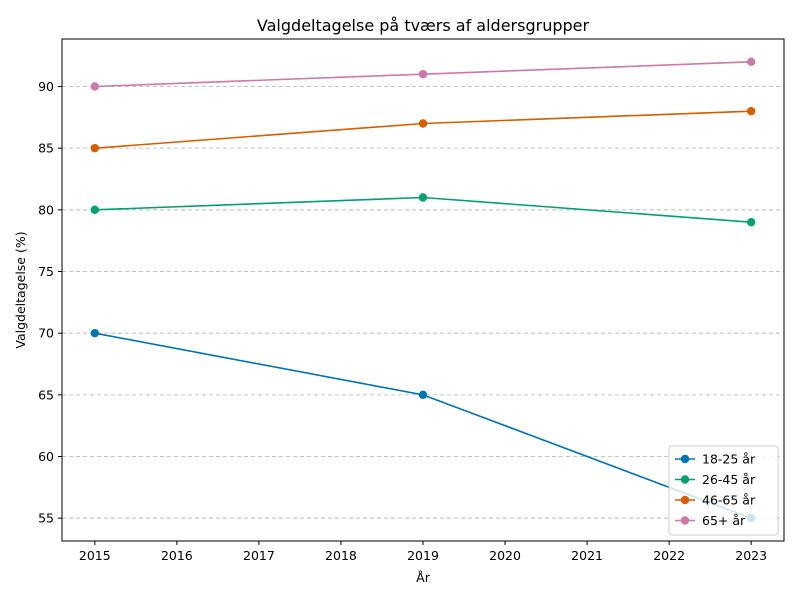  What do you see at coordinates (46, 271) in the screenshot?
I see `y-tick-label: 75` at bounding box center [46, 271].